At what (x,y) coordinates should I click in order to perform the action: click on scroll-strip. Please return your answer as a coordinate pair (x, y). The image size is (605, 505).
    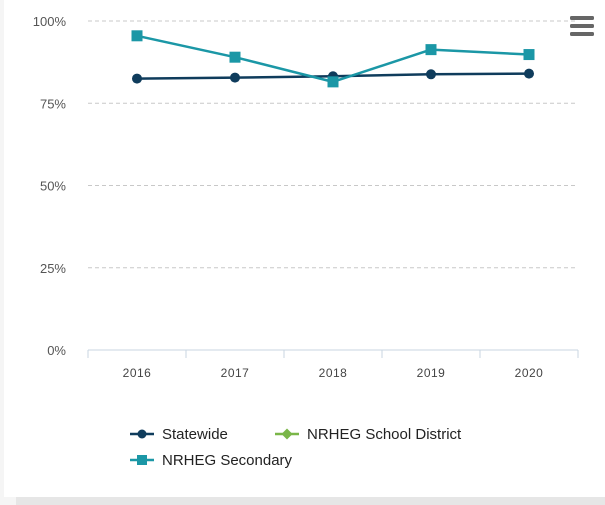
    Looking at the image, I should click on (310, 501).